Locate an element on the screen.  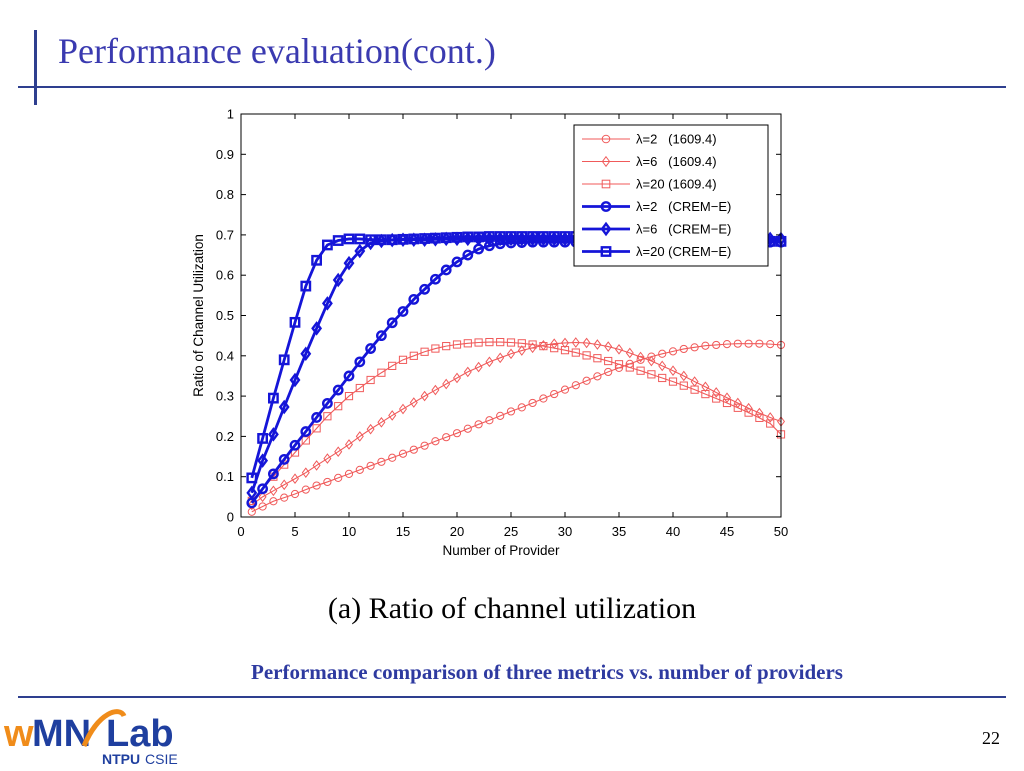
logo-graphic: w MN Lab NTPU CSIE is located at coordinates (90, 738).